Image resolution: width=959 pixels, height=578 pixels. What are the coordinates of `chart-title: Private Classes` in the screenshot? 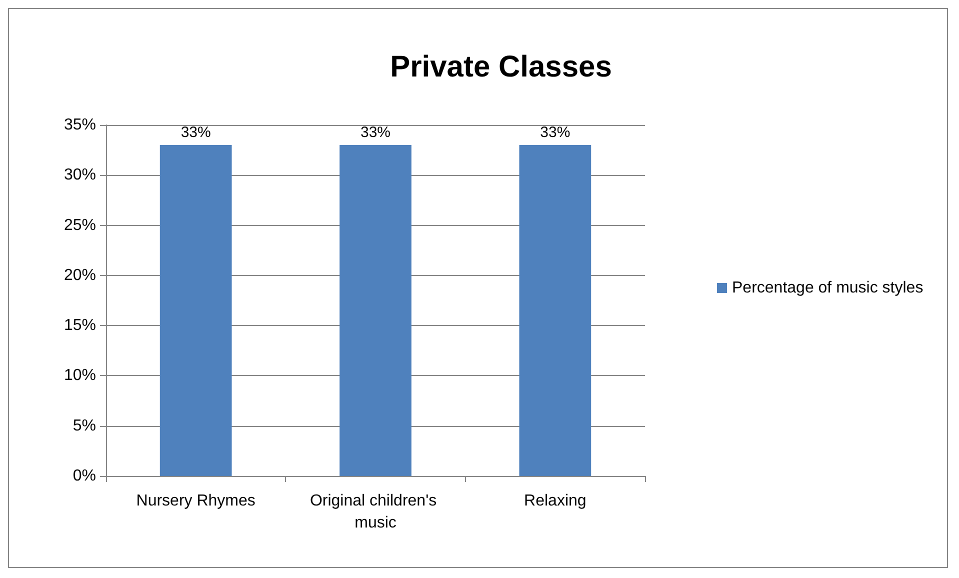 It's located at (501, 67).